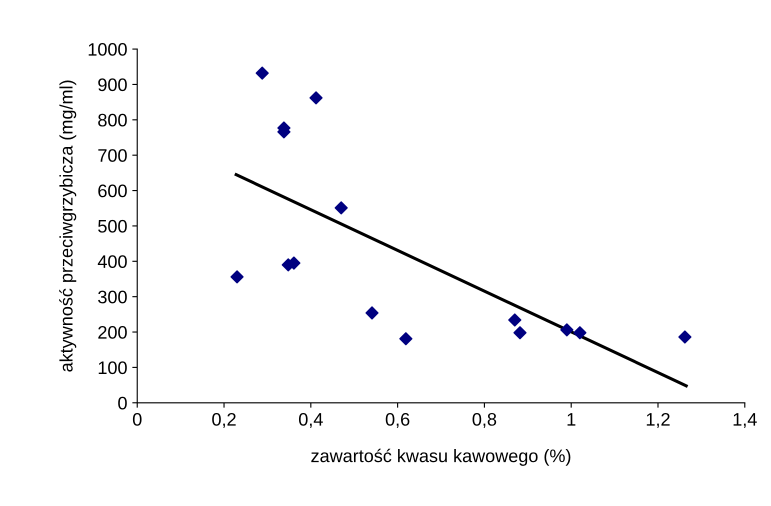 The width and height of the screenshot is (771, 506). Describe the element at coordinates (67, 226) in the screenshot. I see `y-axis-title: aktywność przeciwgrzybicza (mg/ml)` at that location.